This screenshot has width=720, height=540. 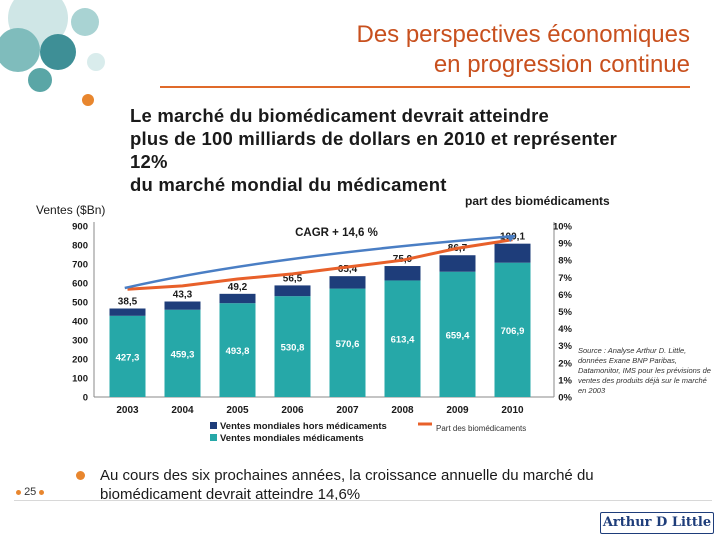 I want to click on y-tick-label: 0, so click(x=85, y=398).